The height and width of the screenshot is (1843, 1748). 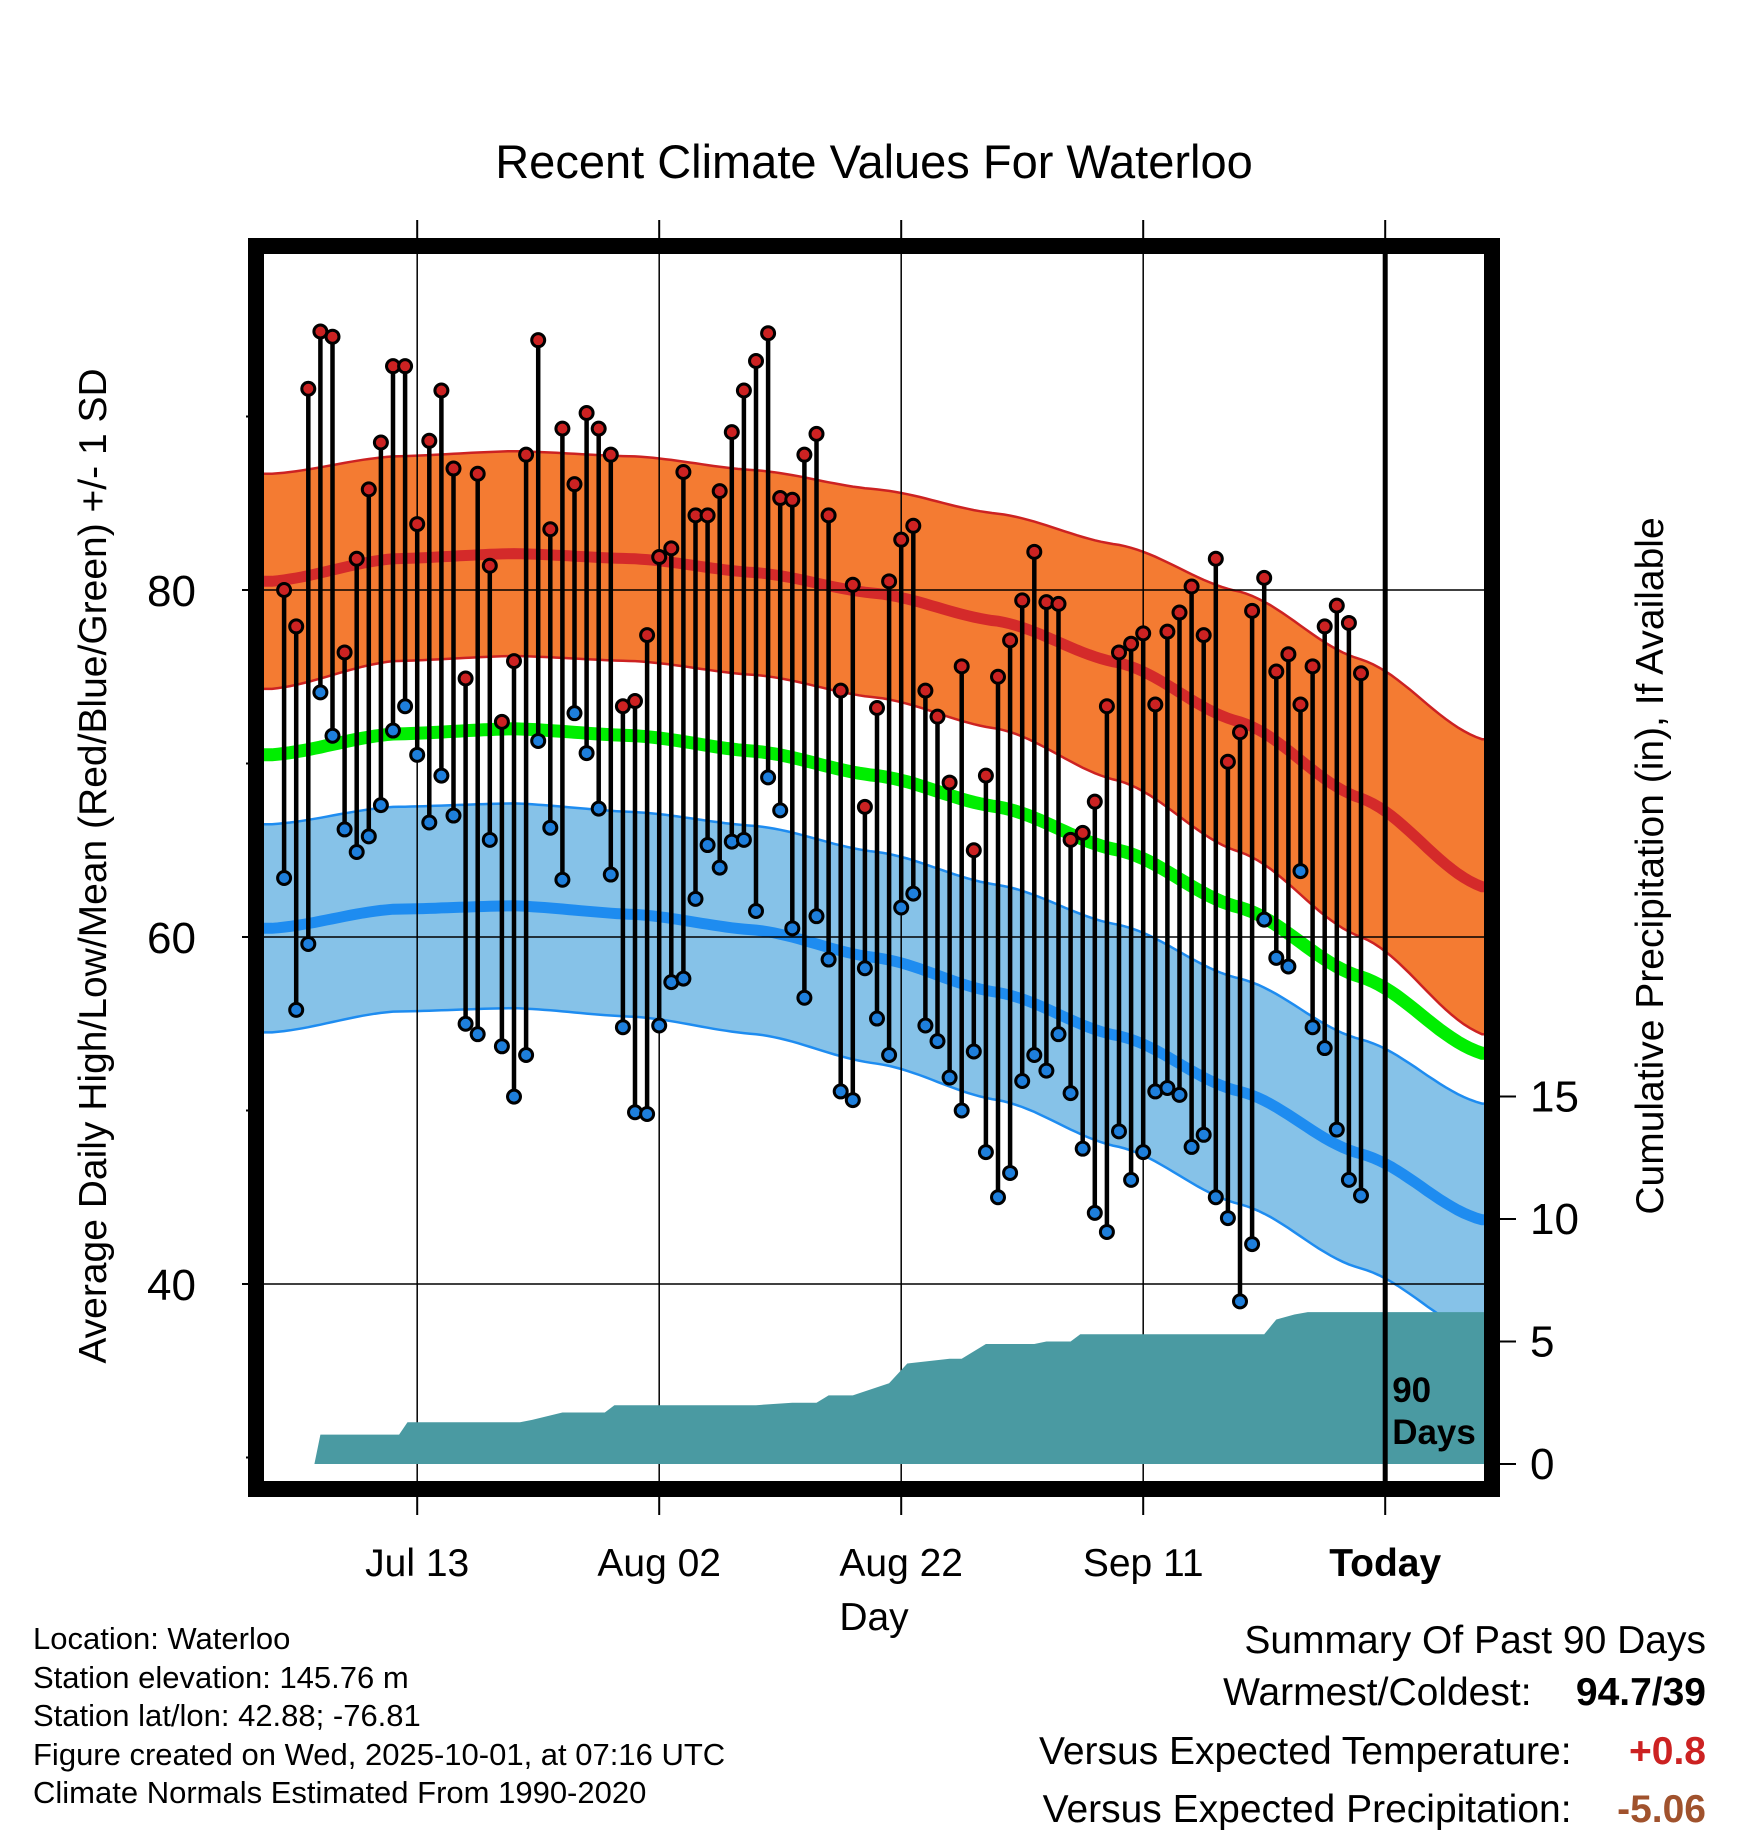 I want to click on high-sd-upper-edge, so click(x=874, y=595).